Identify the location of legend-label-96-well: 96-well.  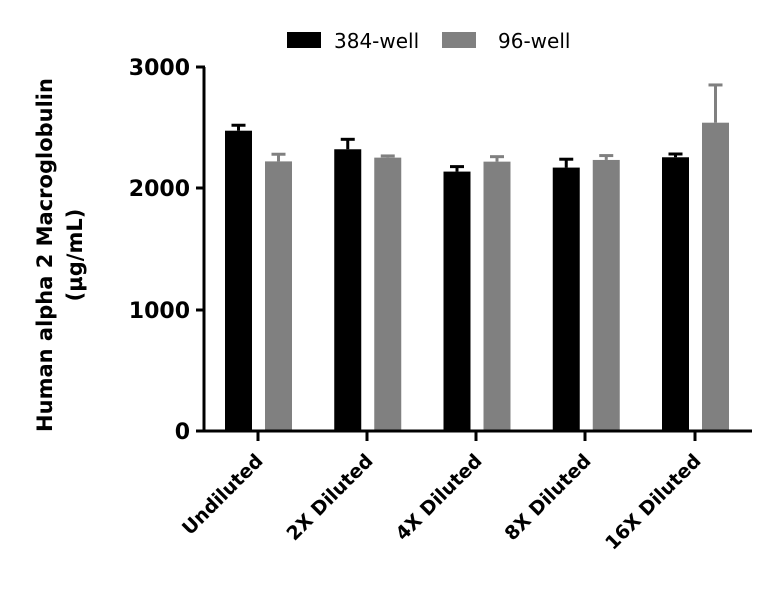
(534, 41).